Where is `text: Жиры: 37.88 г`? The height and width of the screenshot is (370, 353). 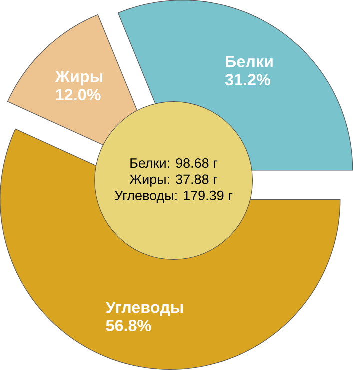 text: Жиры: 37.88 г is located at coordinates (174, 180).